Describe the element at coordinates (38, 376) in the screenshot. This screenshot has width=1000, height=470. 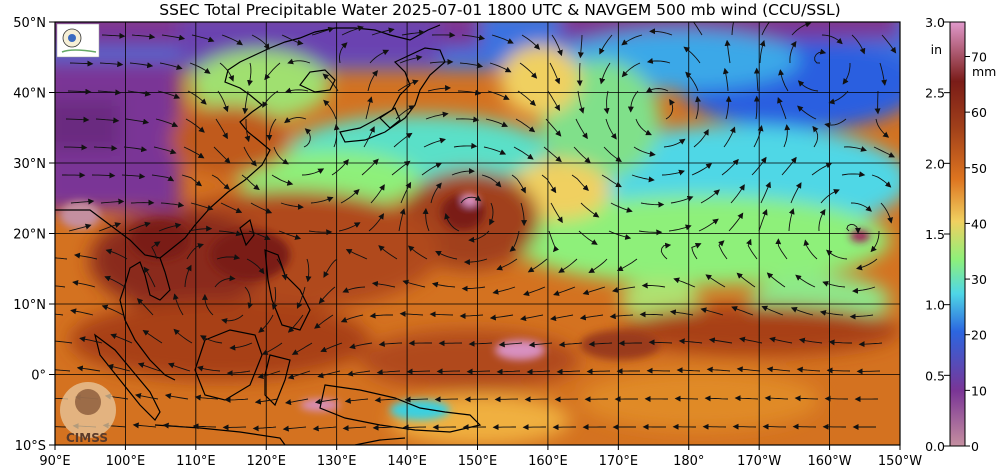
I see `lat-label: 0°` at that location.